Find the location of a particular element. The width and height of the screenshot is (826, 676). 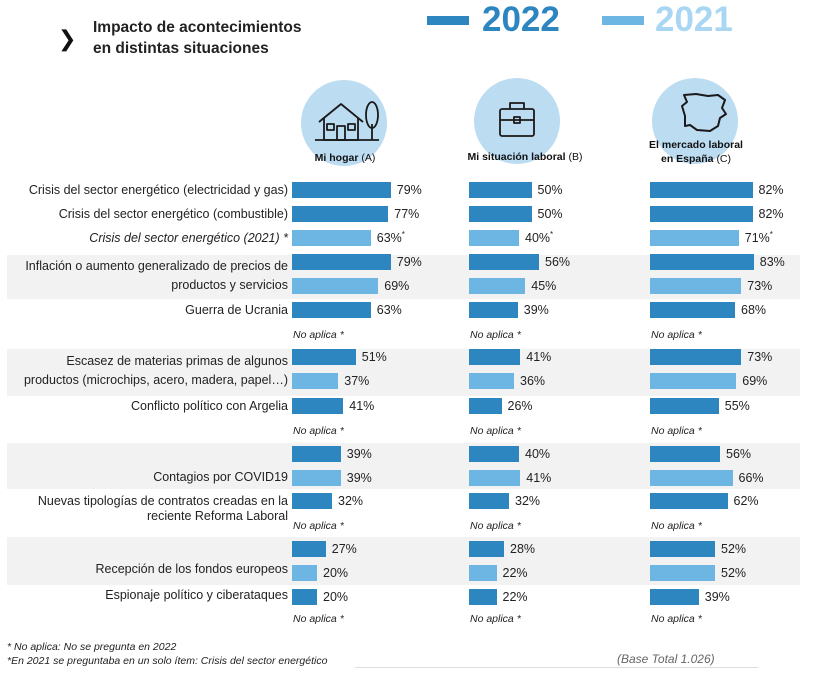

market-circle is located at coordinates (695, 121).